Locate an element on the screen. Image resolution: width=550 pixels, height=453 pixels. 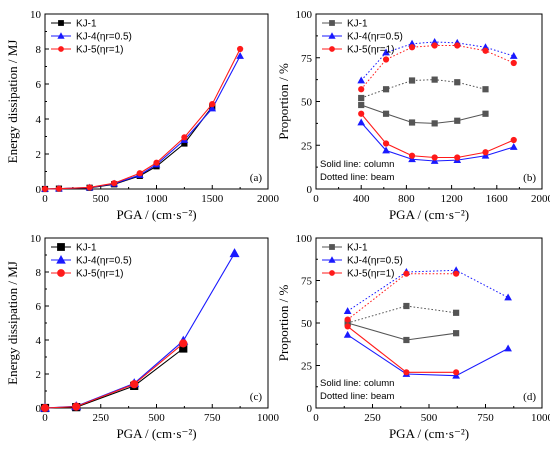
y-tick-label: 10 is located at coordinates (36, 239).